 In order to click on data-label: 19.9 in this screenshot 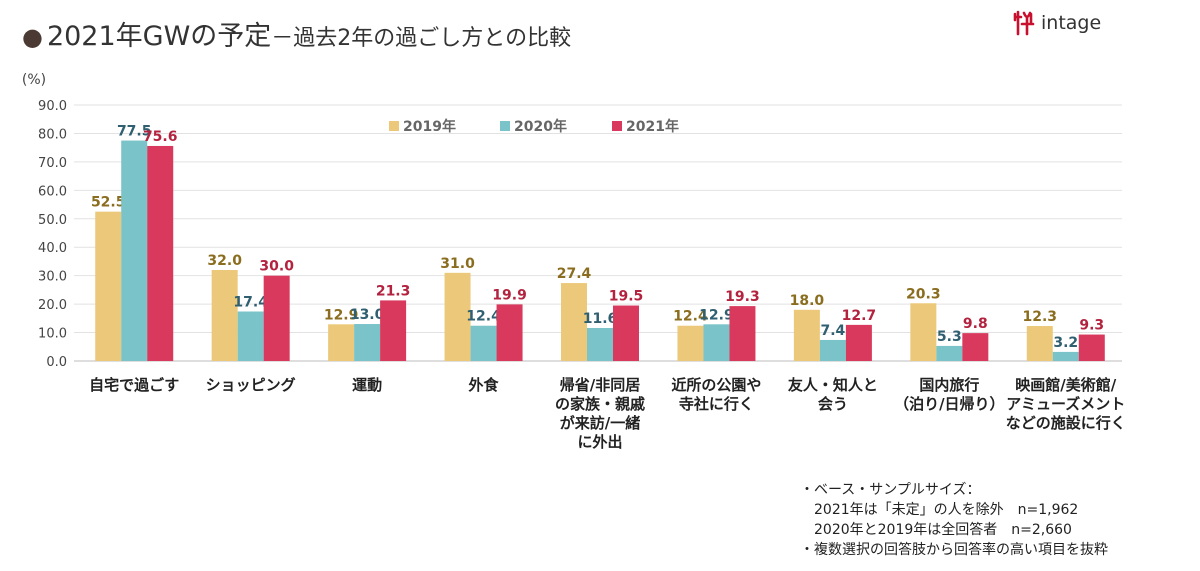, I will do `click(509, 295)`.